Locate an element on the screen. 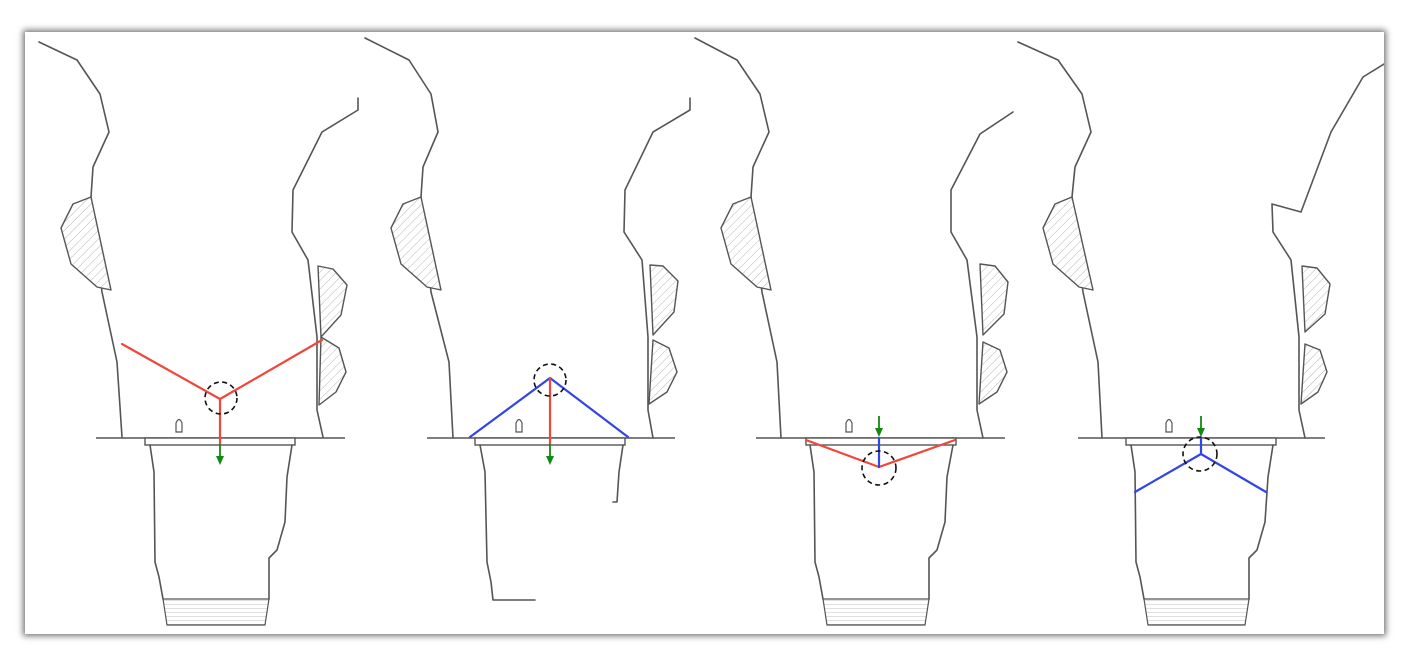 This screenshot has height=666, width=1414. bearing-plate is located at coordinates (881, 441).